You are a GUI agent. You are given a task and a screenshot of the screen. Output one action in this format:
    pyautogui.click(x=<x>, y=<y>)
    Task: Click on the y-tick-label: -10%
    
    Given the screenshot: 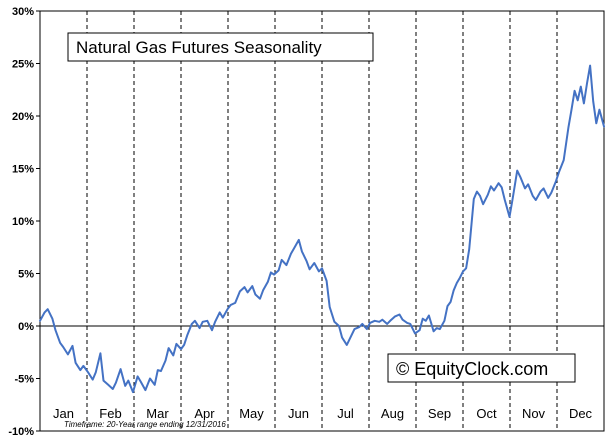 What is the action you would take?
    pyautogui.click(x=21, y=432)
    